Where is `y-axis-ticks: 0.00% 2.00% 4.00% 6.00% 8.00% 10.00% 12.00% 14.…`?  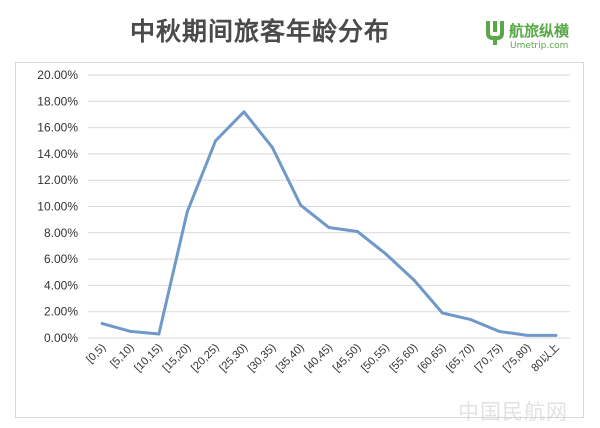
y-axis-ticks: 0.00% 2.00% 4.00% 6.00% 8.00% 10.00% 12.00% 14.… is located at coordinates (57, 206).